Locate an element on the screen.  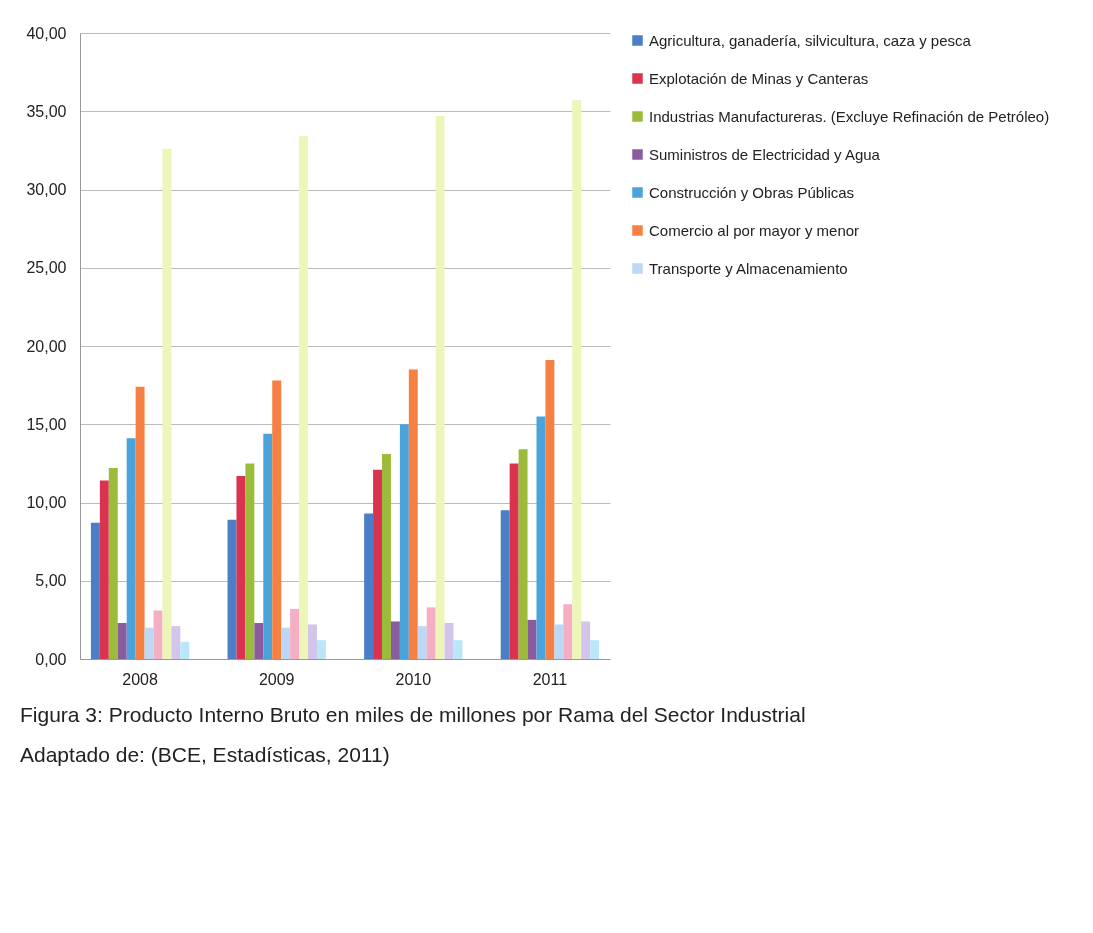
legend-label: Agricultura, ganadería, silvicultura, caza y pesca is located at coordinates (810, 40).